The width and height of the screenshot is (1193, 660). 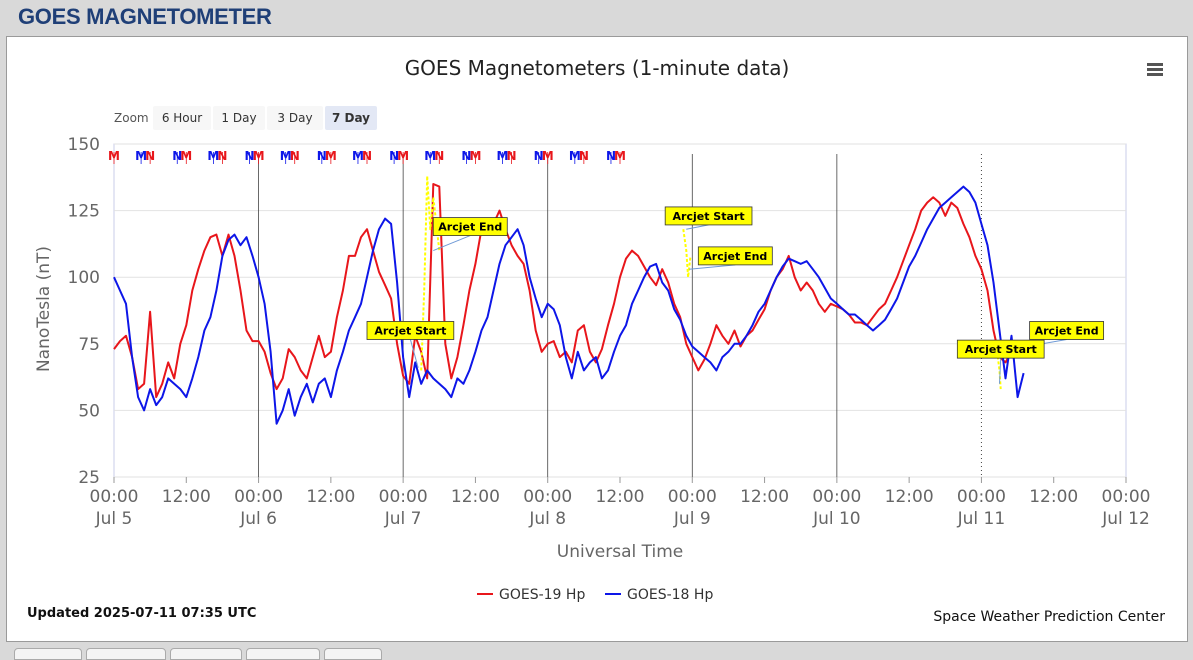 I want to click on hamburger-menu-icon, so click(x=1155, y=69).